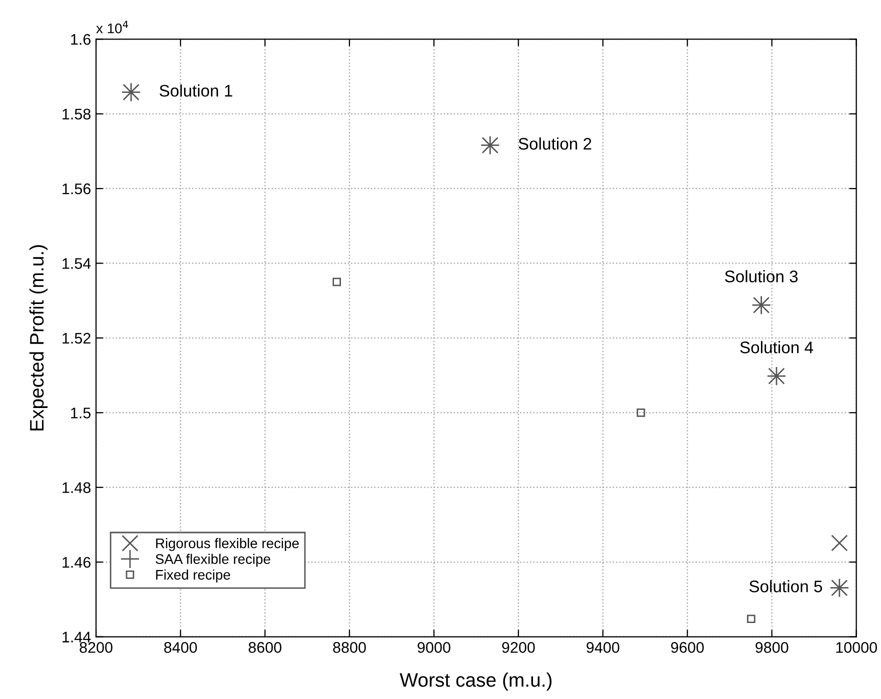 The height and width of the screenshot is (699, 881). What do you see at coordinates (38, 337) in the screenshot?
I see `y-axis-title: Expected Profit (m.u.)` at bounding box center [38, 337].